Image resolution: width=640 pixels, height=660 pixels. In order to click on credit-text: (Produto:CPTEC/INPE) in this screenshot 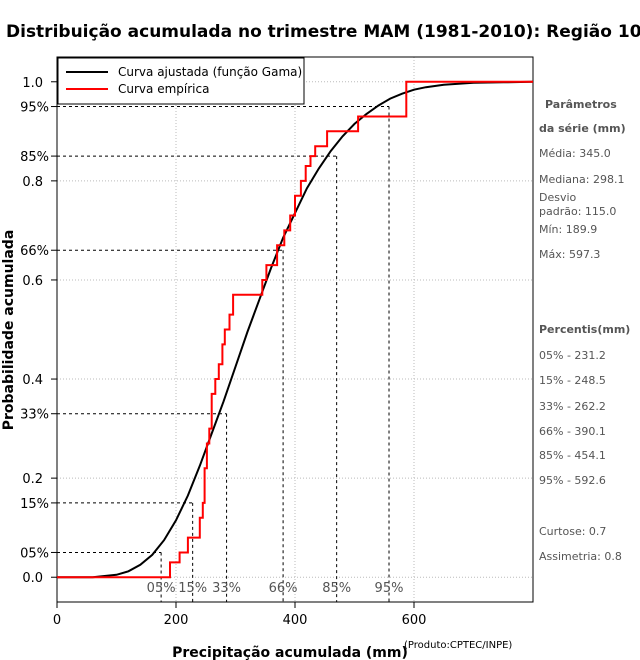, I will do `click(458, 645)`.